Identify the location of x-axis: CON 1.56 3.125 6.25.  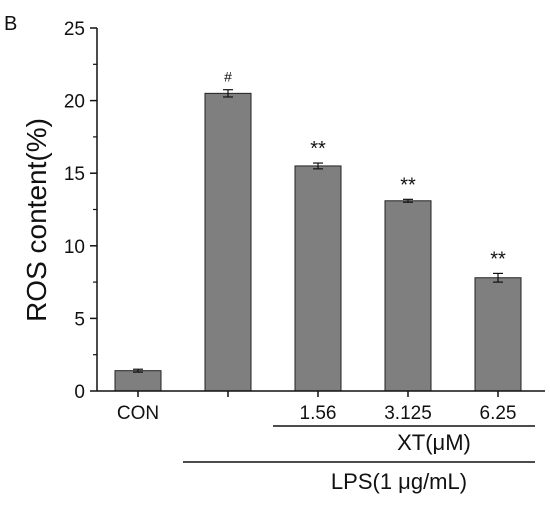
(321, 407).